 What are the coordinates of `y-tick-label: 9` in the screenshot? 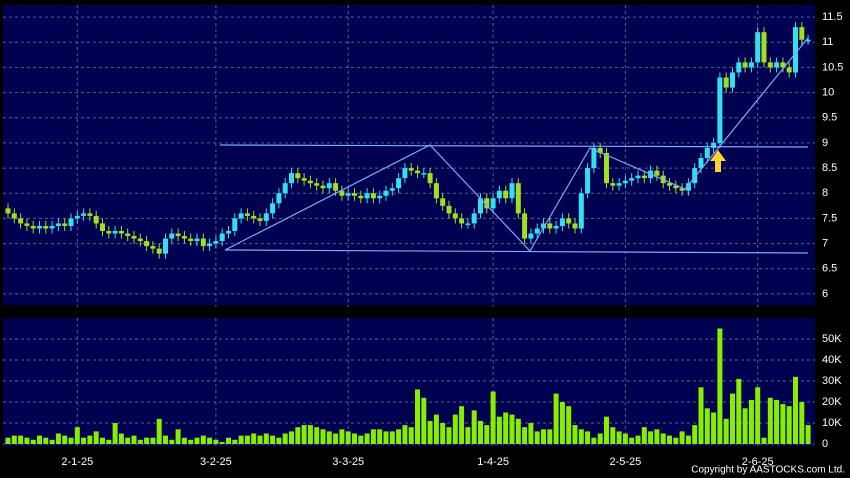 It's located at (825, 143).